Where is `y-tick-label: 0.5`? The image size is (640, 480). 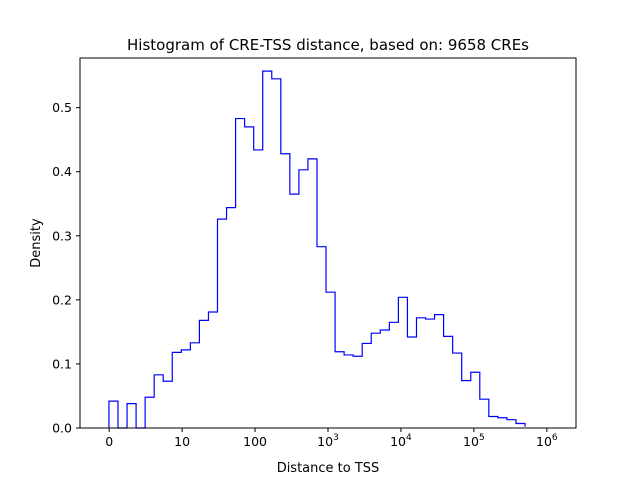
y-tick-label: 0.5 is located at coordinates (62, 107).